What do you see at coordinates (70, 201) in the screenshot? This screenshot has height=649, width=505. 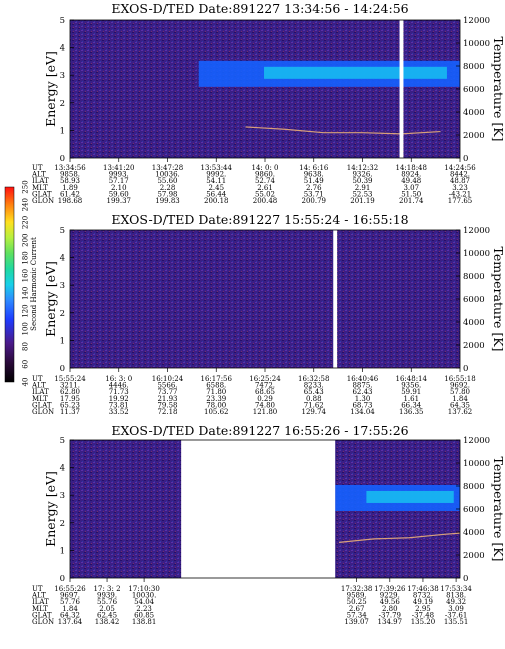 I see `table-cell: 198.68` at bounding box center [70, 201].